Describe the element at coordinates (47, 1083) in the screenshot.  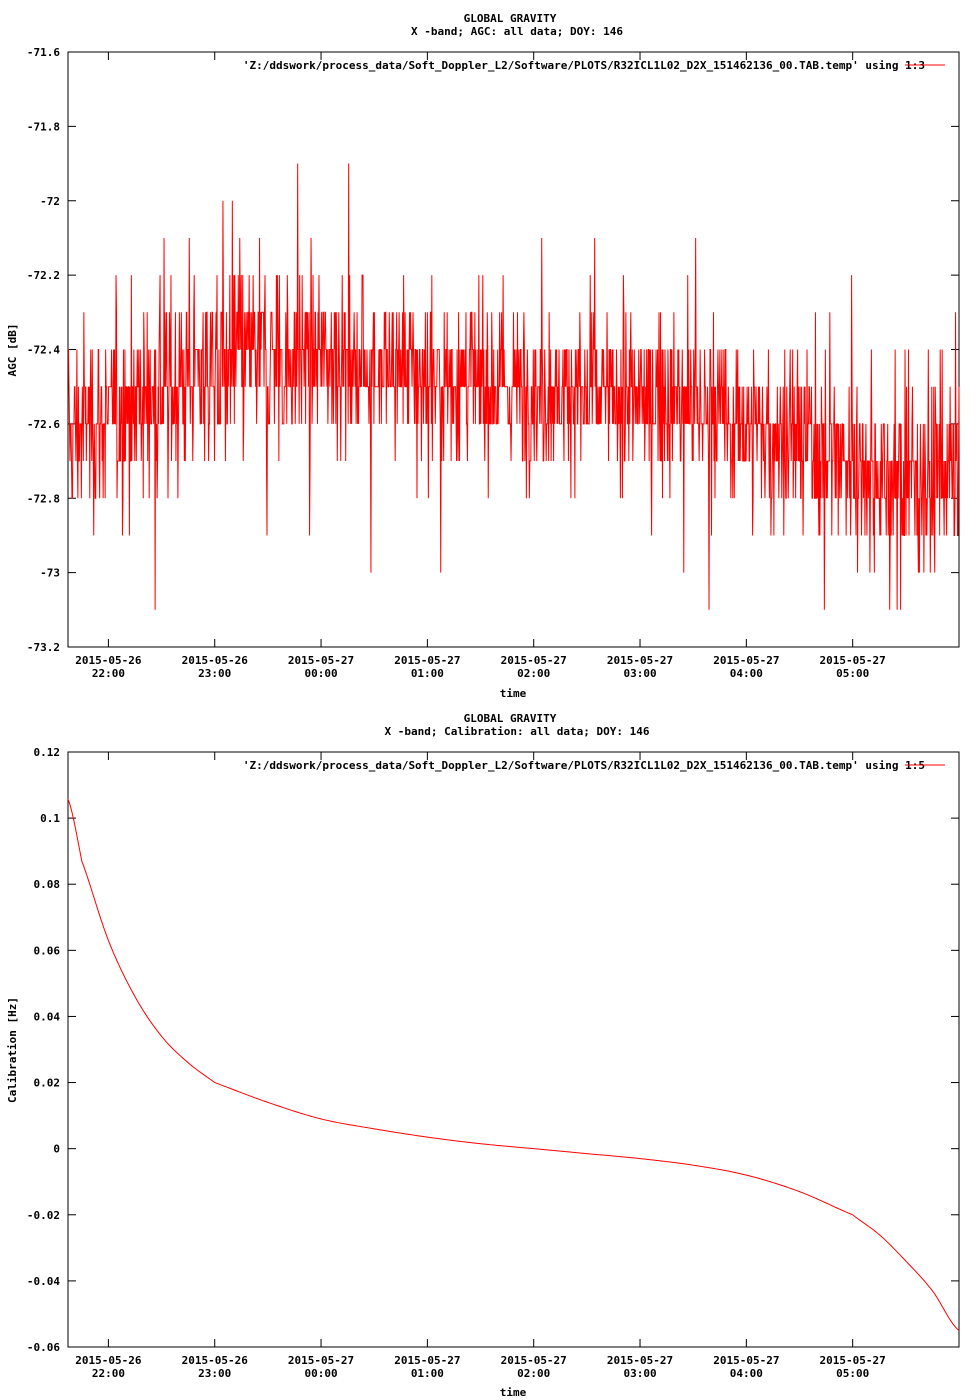
I see `y-tick-label: 0.02` at that location.